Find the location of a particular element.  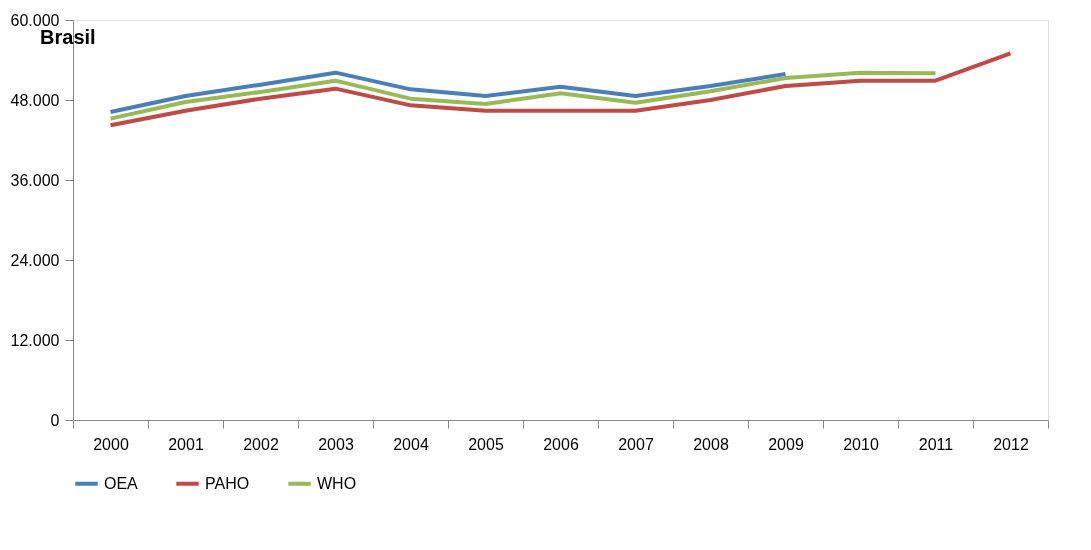

legend-label: OEA is located at coordinates (121, 483).